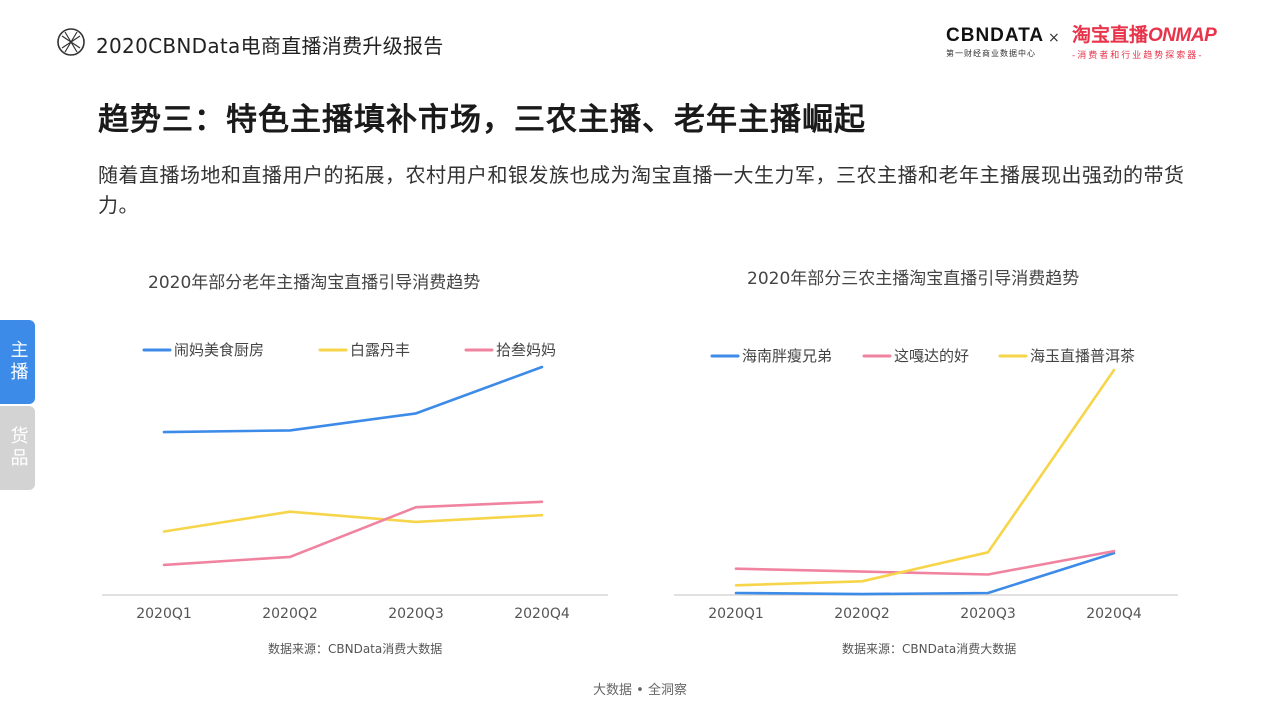 The width and height of the screenshot is (1280, 720). I want to click on taobao-live-logo: 淘宝直播ONMAP -消费者和行业趋势探索器-, so click(1152, 42).